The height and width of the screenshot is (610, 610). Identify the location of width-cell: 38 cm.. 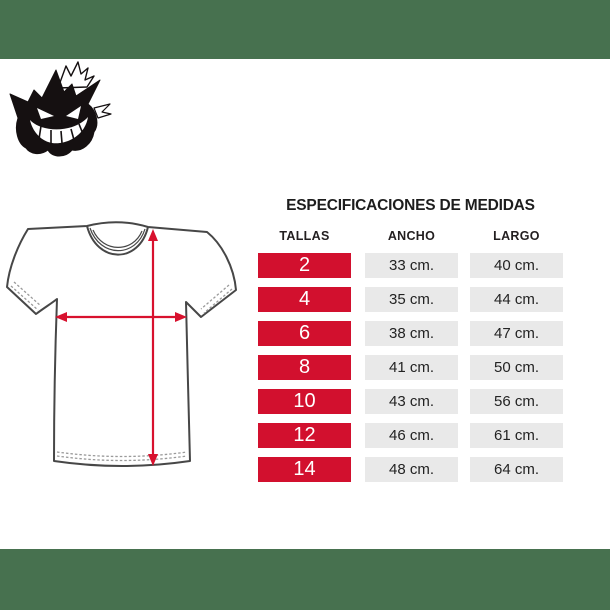
(411, 333).